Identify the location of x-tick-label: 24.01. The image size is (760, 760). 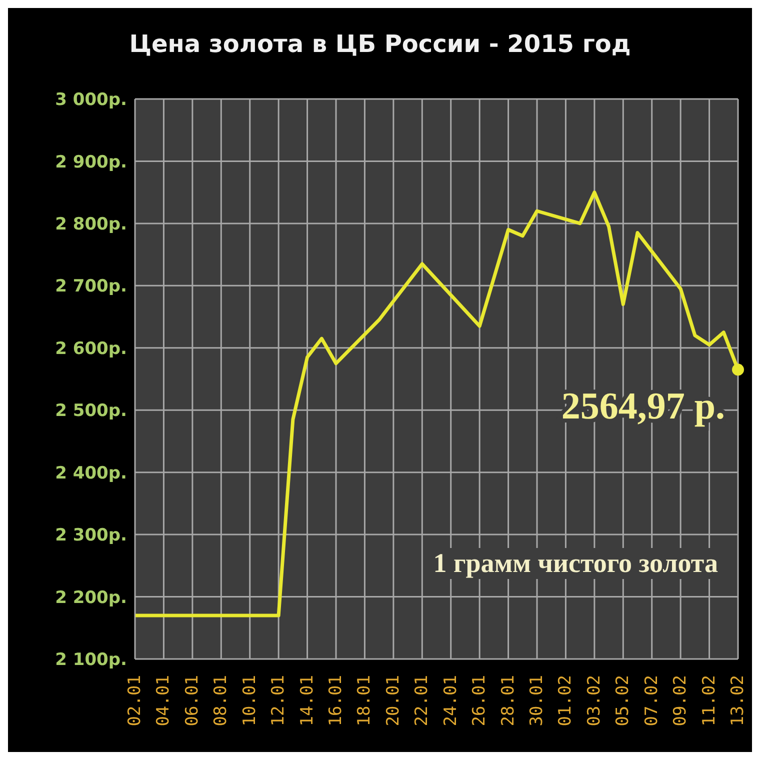
(450, 700).